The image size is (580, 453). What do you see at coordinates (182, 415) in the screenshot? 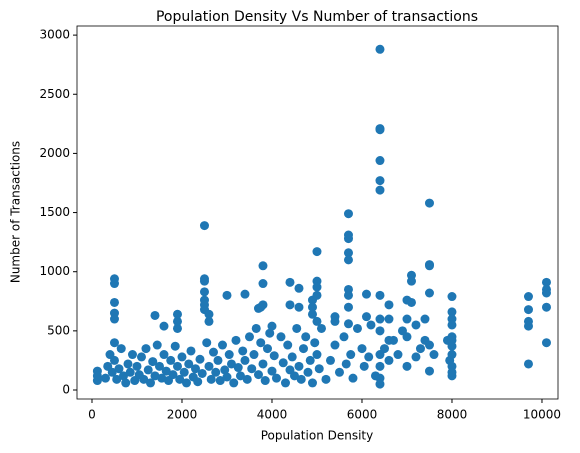
I see `x-tick-label: 2000` at bounding box center [182, 415].